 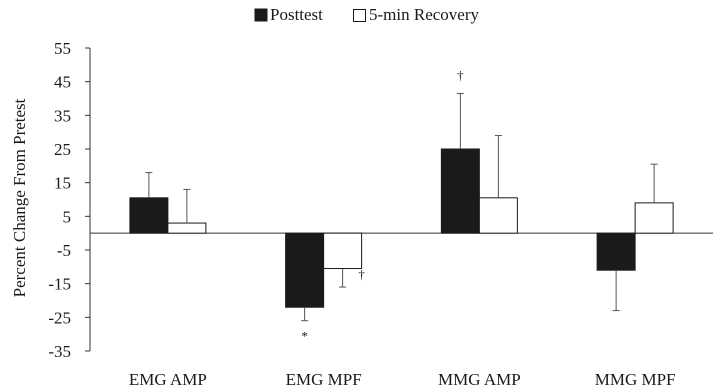 I want to click on y-tick-label: 25, so click(x=62, y=149).